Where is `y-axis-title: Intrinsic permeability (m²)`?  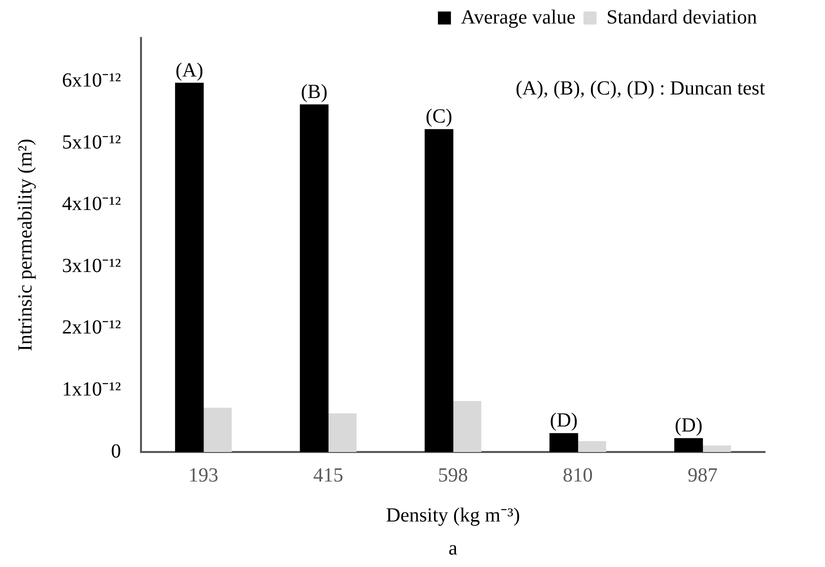
y-axis-title: Intrinsic permeability (m²) is located at coordinates (25, 245).